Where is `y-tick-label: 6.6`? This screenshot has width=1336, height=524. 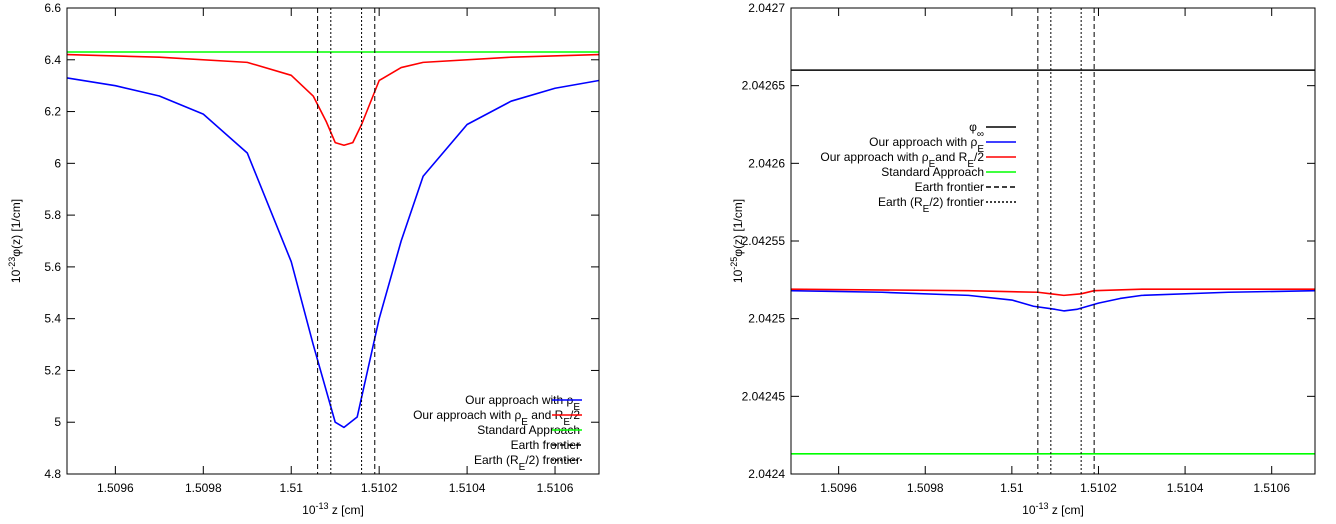 y-tick-label: 6.6 is located at coordinates (52, 8).